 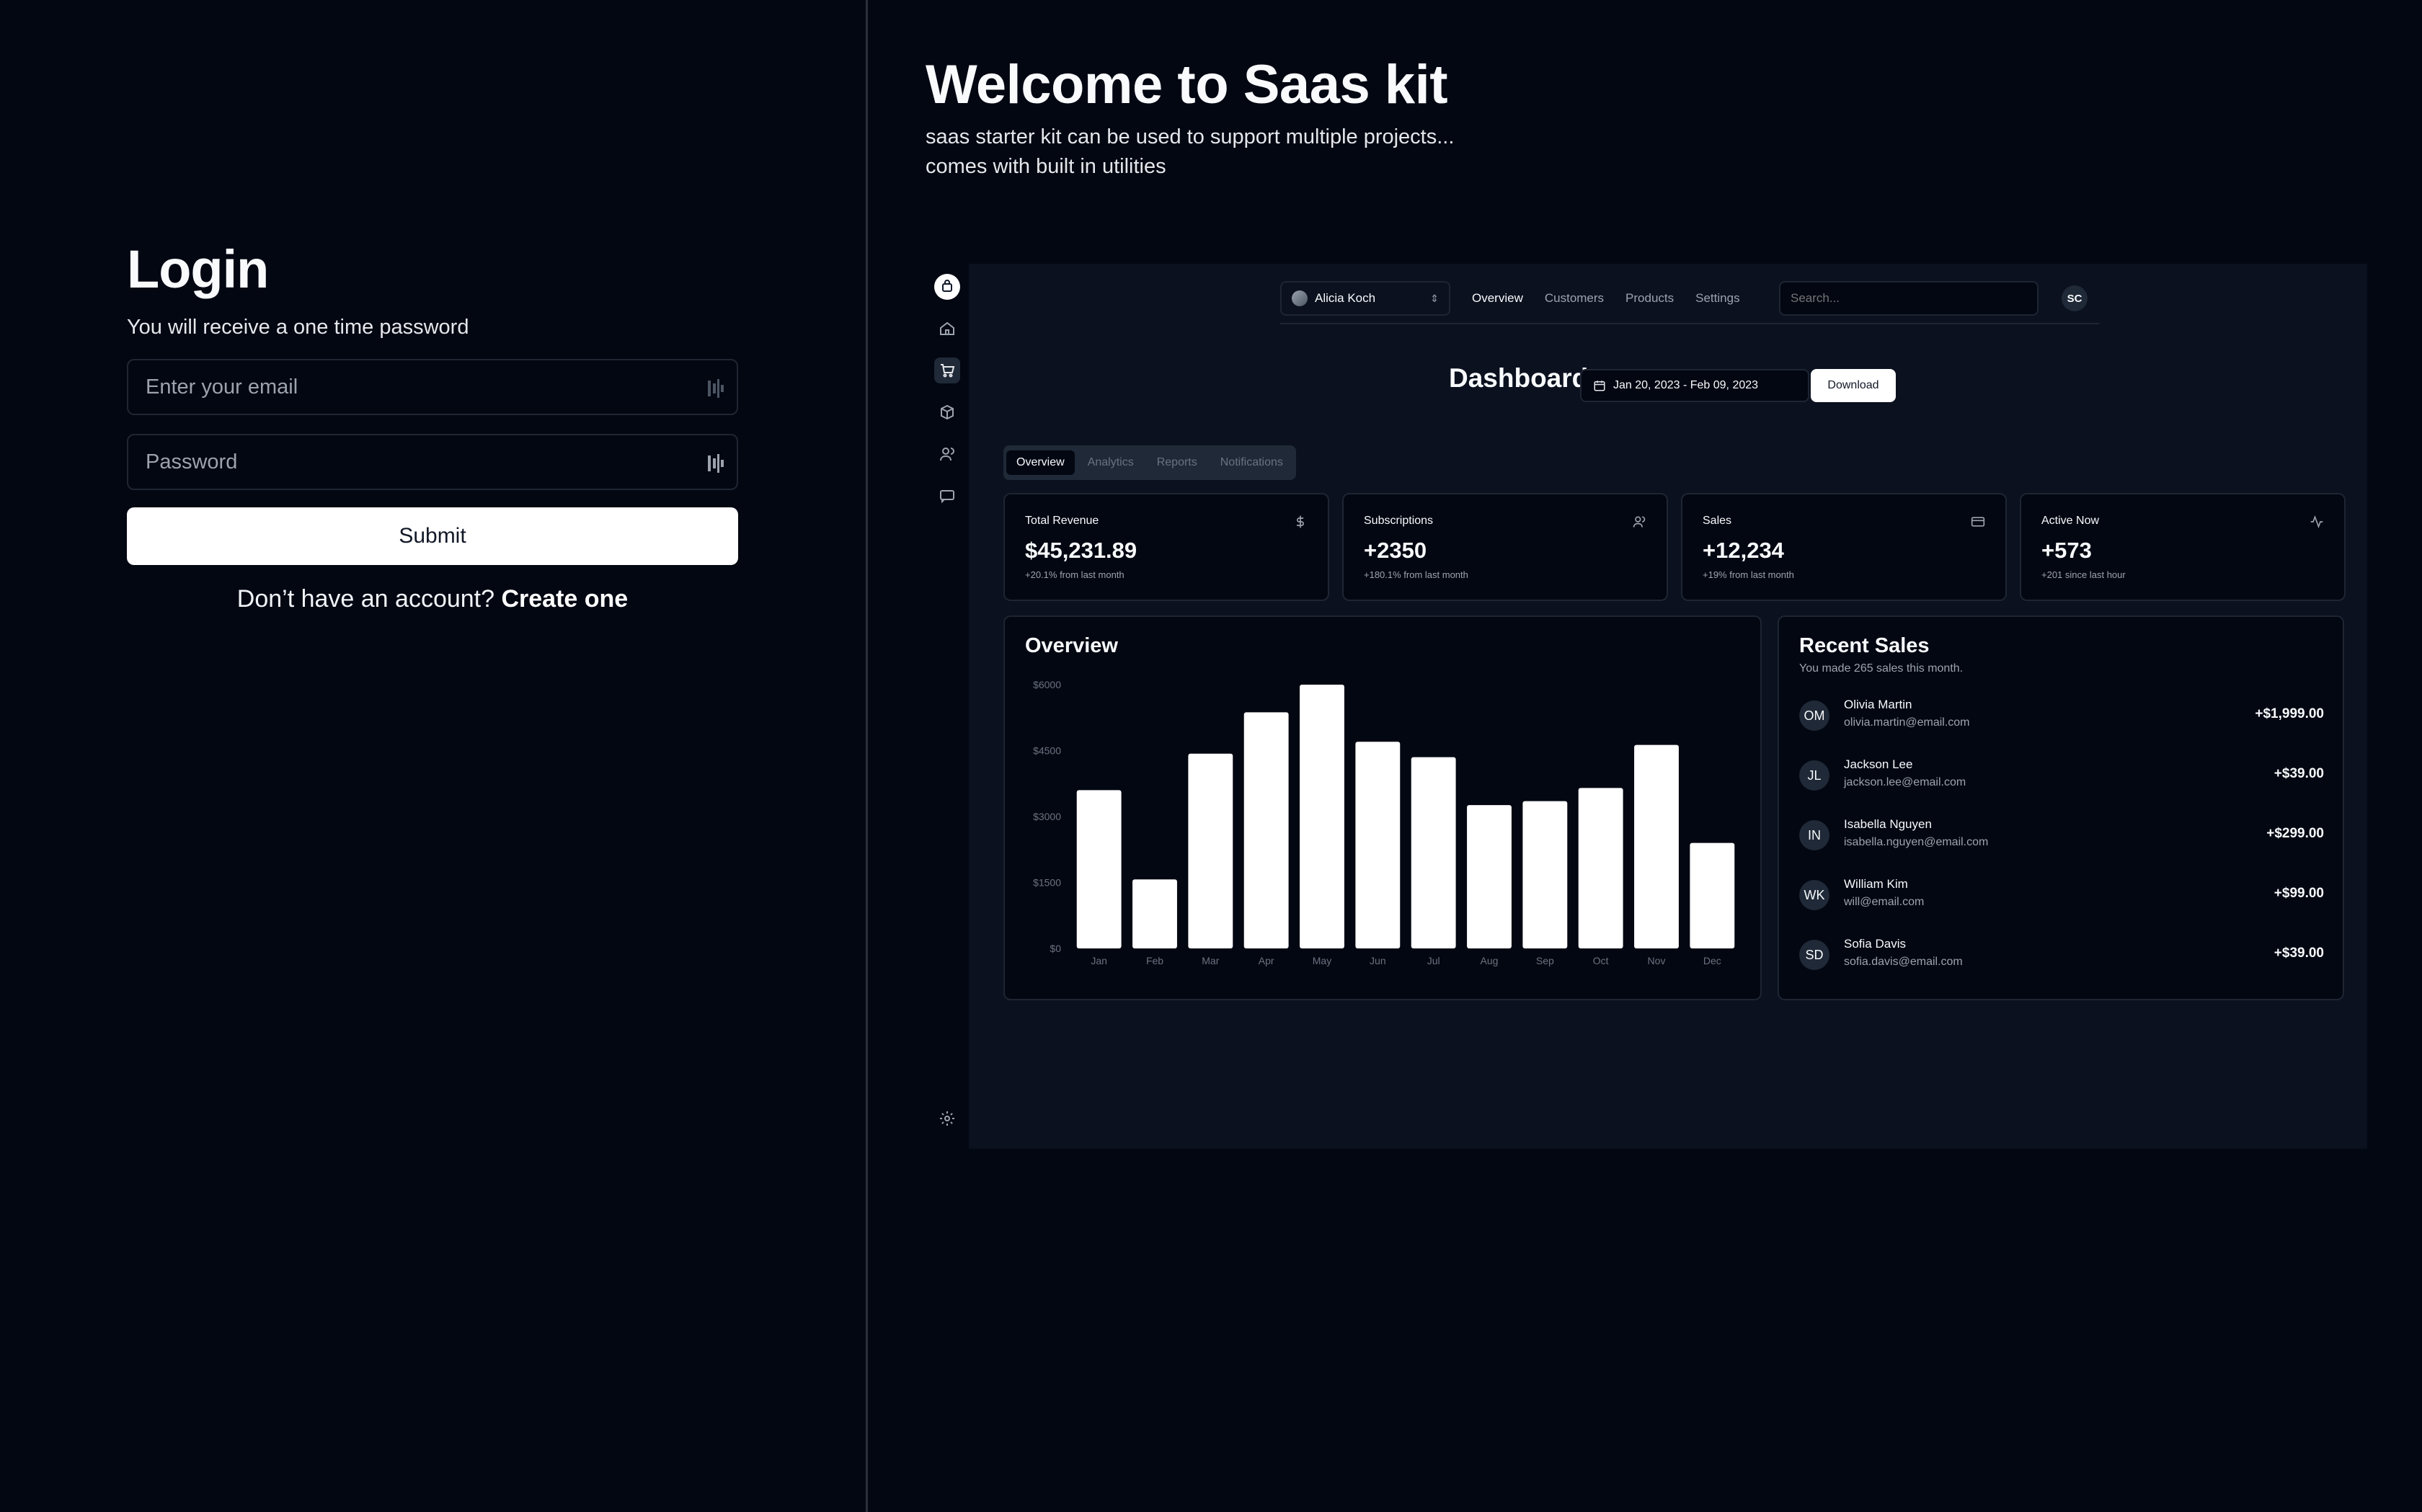 I want to click on stat-card-active: Active Now +573 +201 since last hour, so click(x=2183, y=547).